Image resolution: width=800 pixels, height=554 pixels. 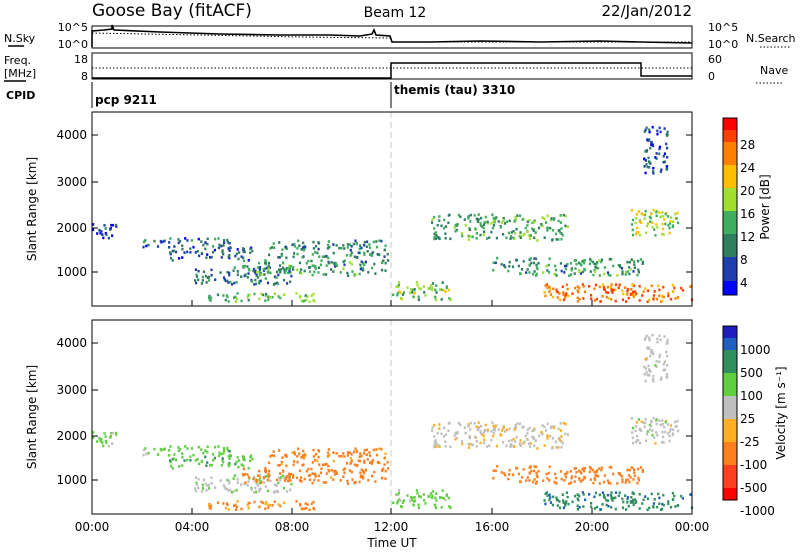 I want to click on velocity-colorbar-swatch, so click(x=730, y=494).